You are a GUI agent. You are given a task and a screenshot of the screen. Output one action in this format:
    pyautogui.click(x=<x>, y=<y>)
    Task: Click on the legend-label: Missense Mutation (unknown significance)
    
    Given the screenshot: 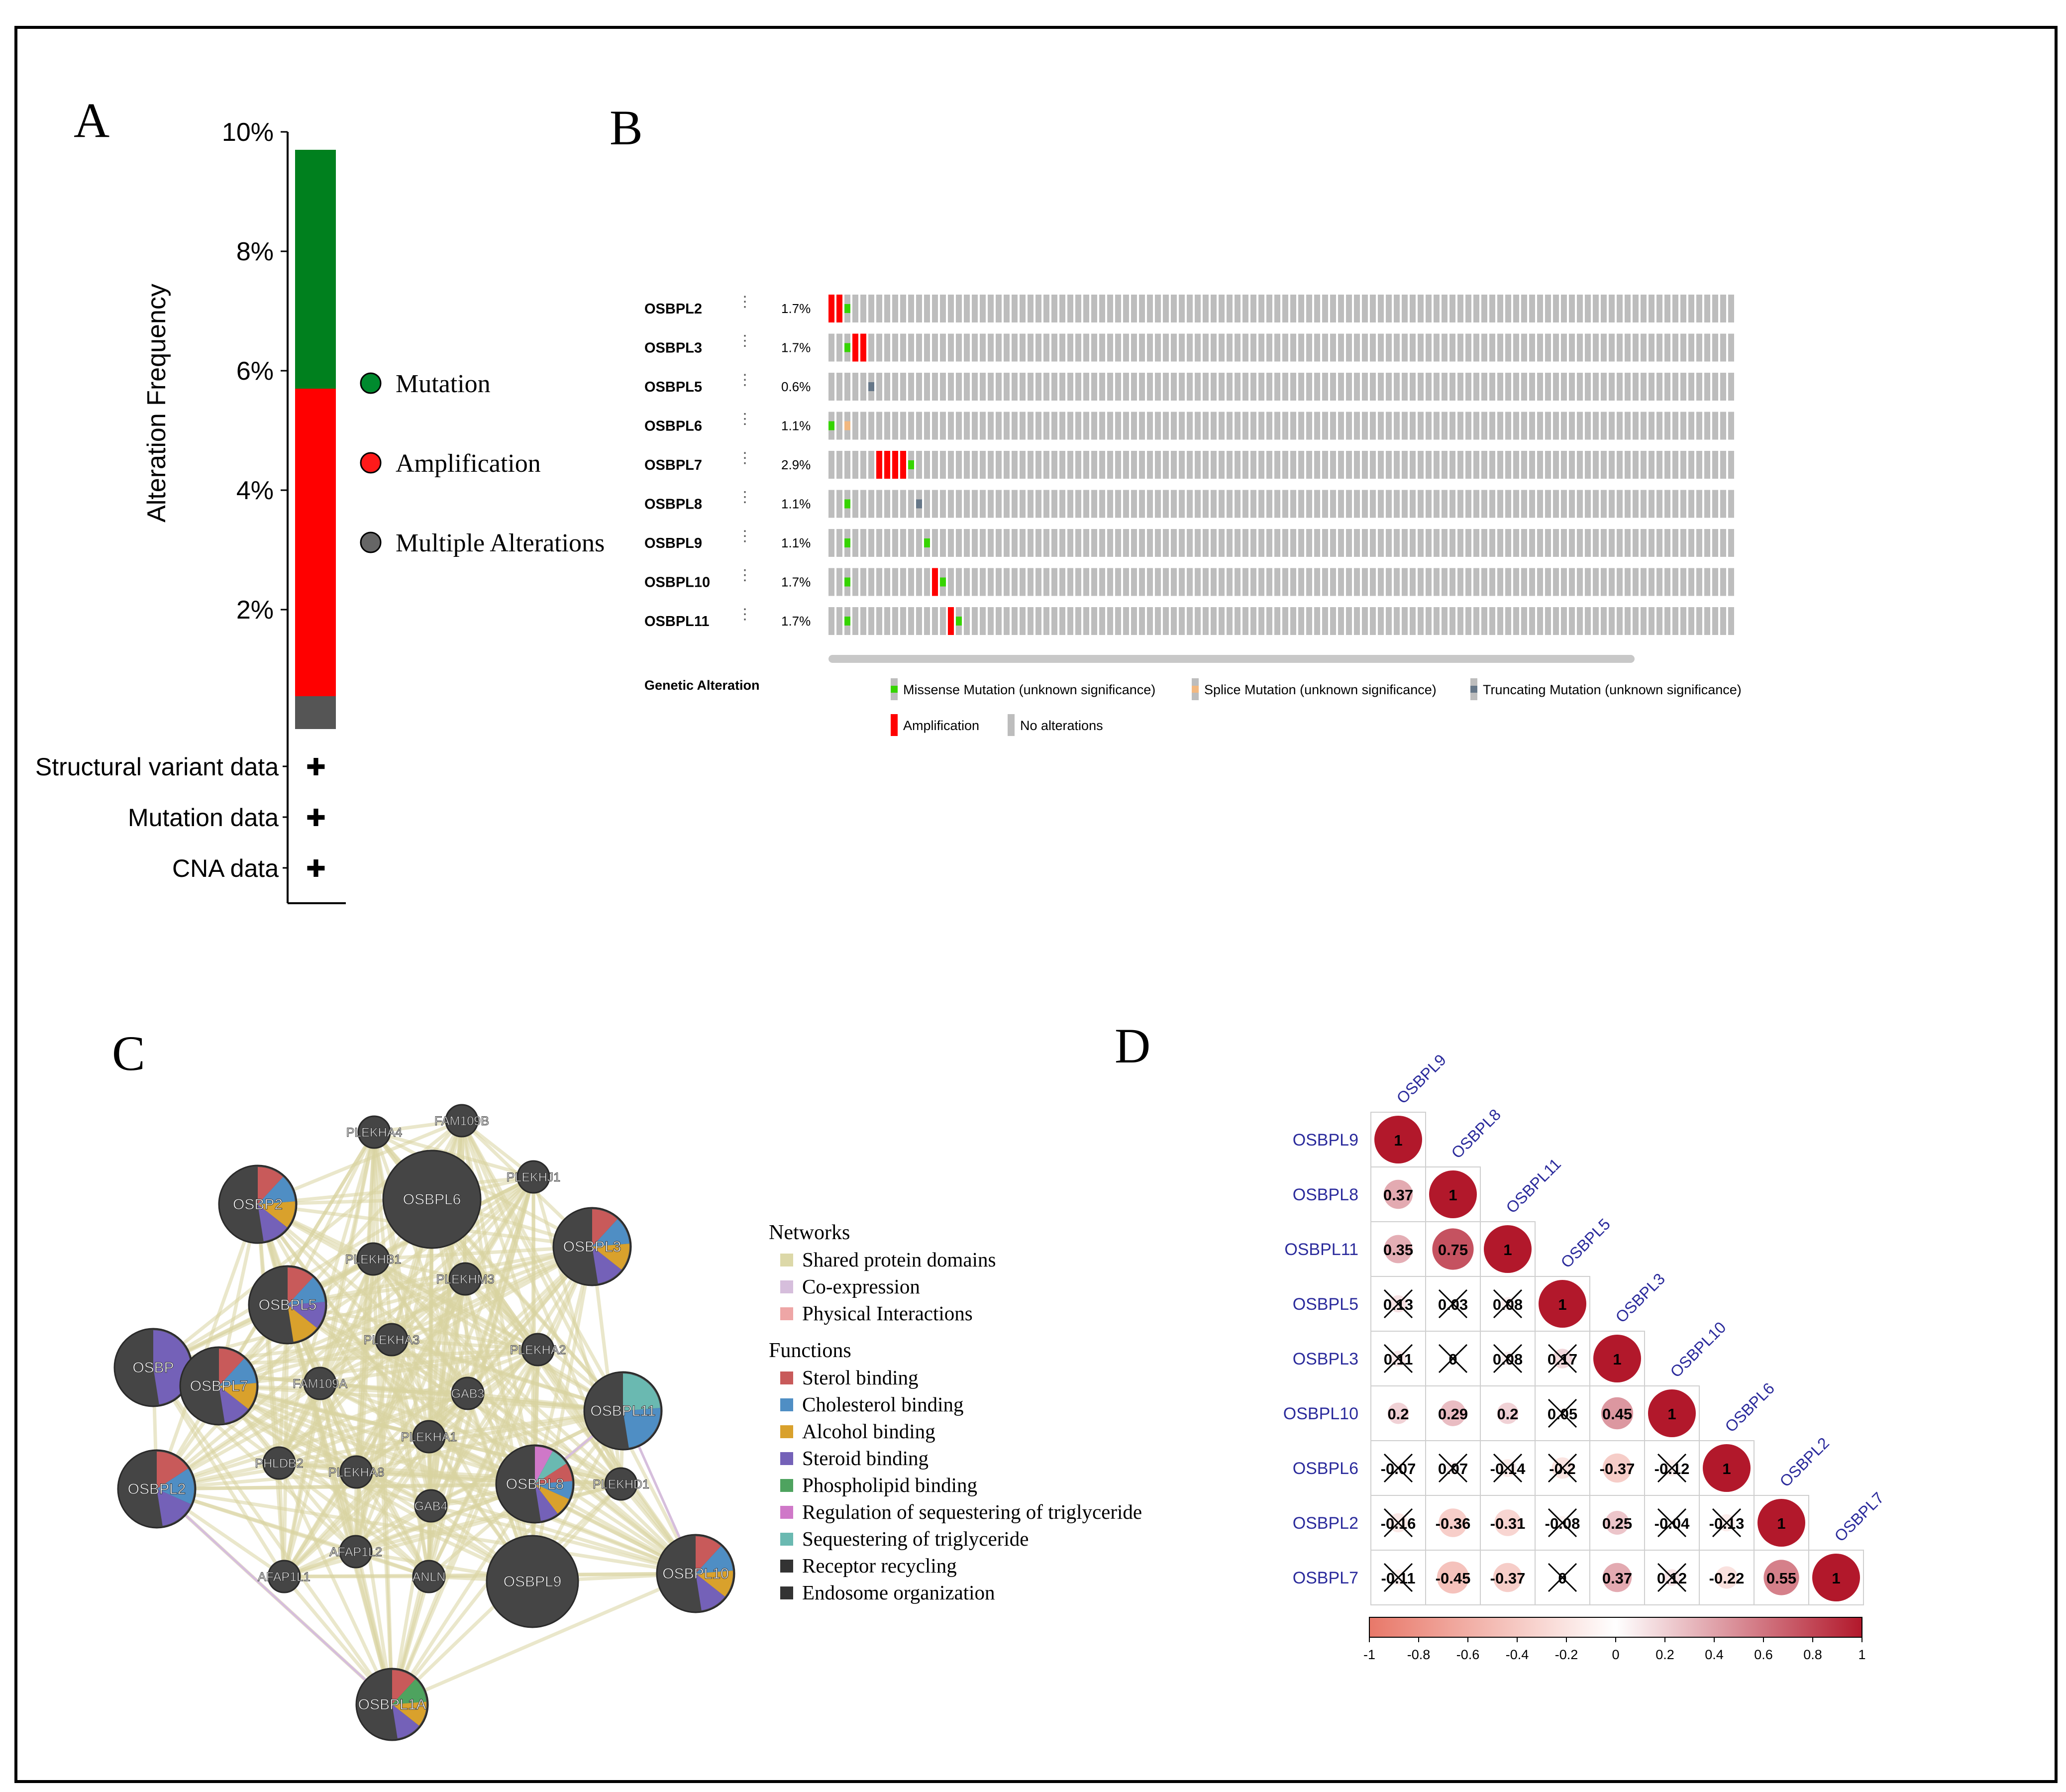 What is the action you would take?
    pyautogui.click(x=1029, y=689)
    